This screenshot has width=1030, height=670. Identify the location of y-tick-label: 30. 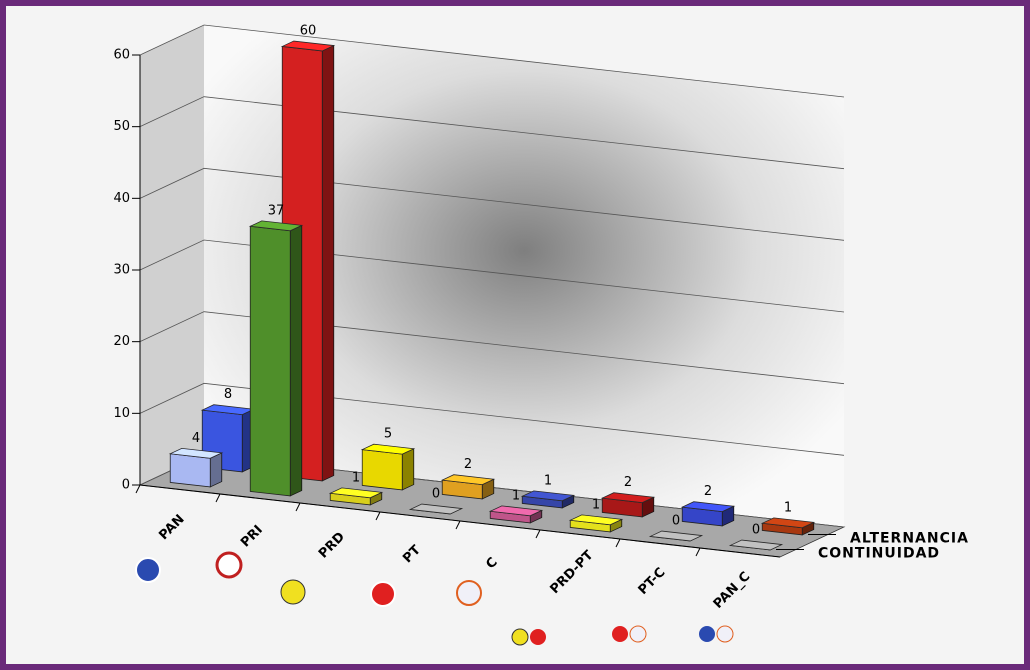
(121, 270).